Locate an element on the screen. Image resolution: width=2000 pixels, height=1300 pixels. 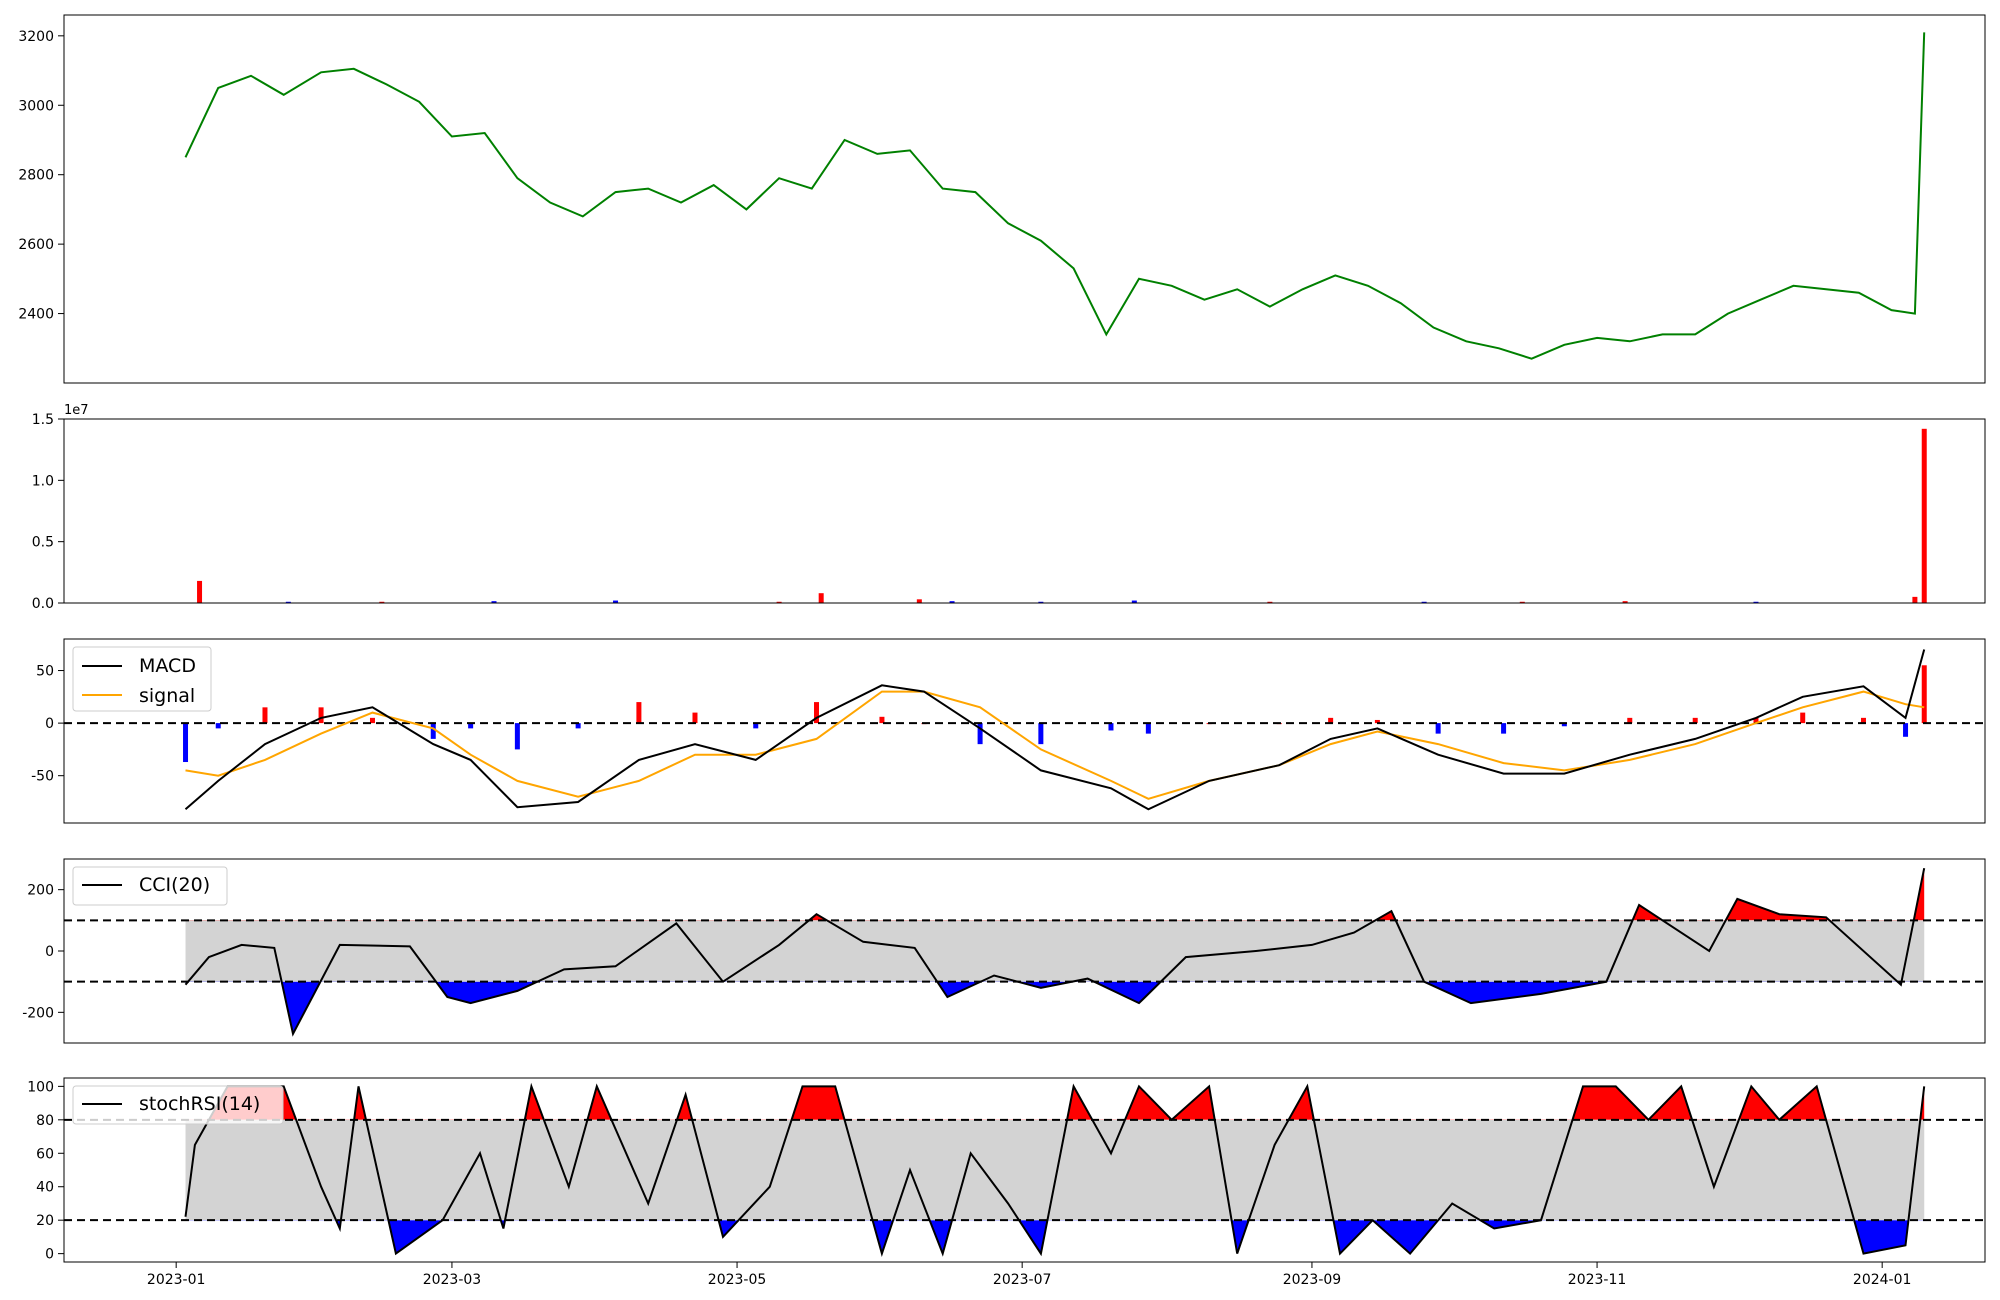
volume-y-axis: 0.0 0.5 1.0 1.5 is located at coordinates (48, 512).